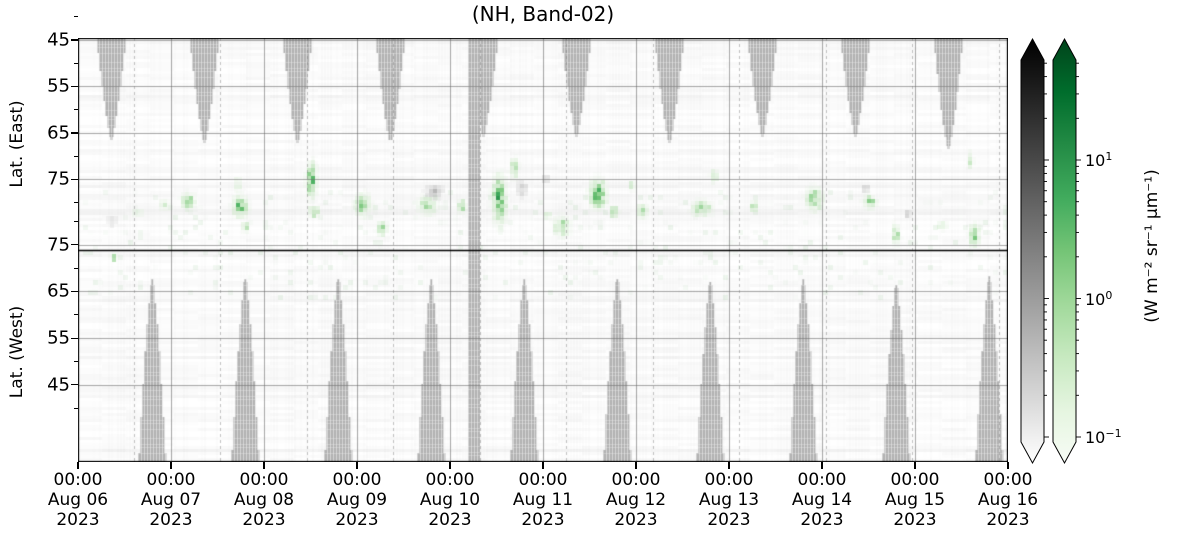  What do you see at coordinates (1099, 298) in the screenshot?
I see `colorbar-tick-label: 10⁰` at bounding box center [1099, 298].